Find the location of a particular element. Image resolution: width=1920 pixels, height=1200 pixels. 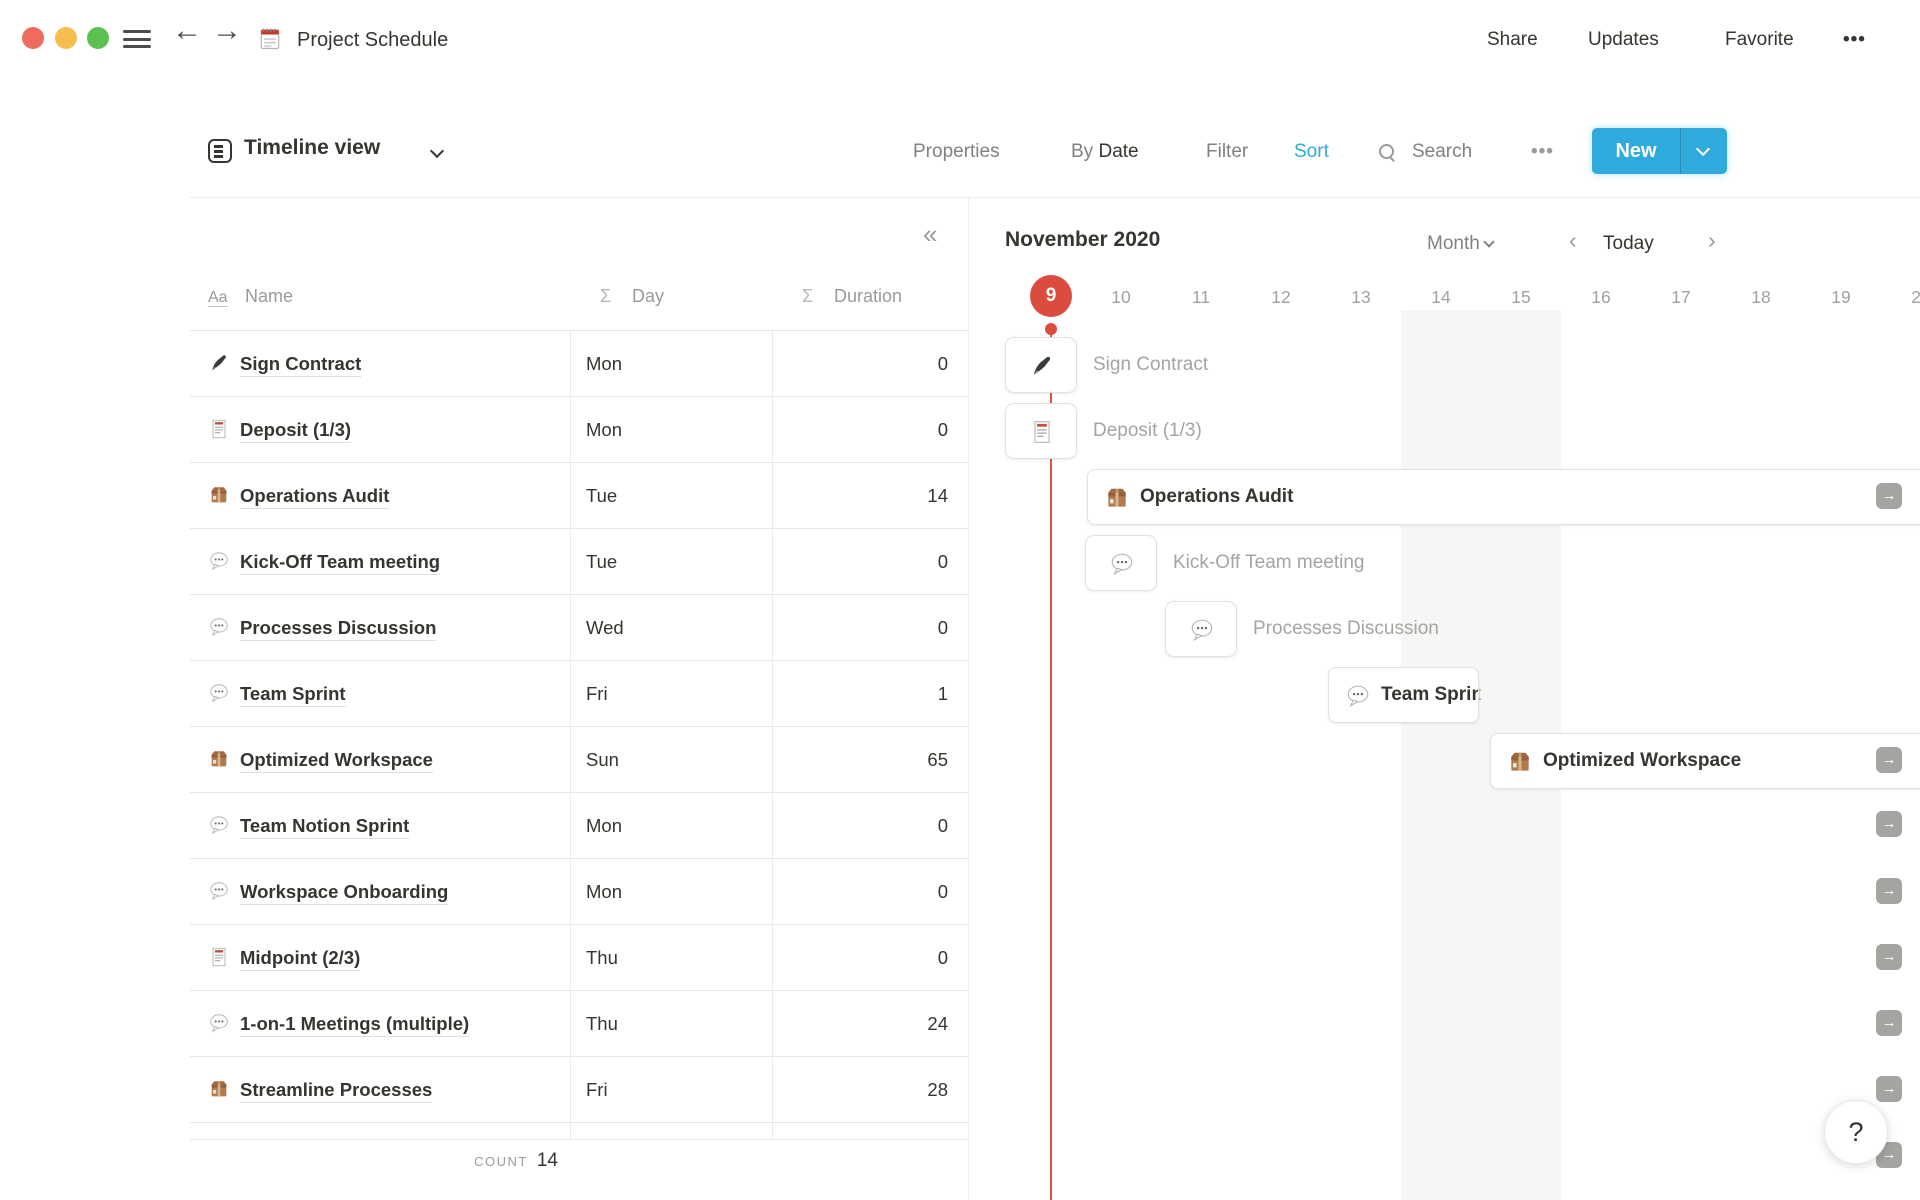

duration-cell: 24 is located at coordinates (937, 1023).